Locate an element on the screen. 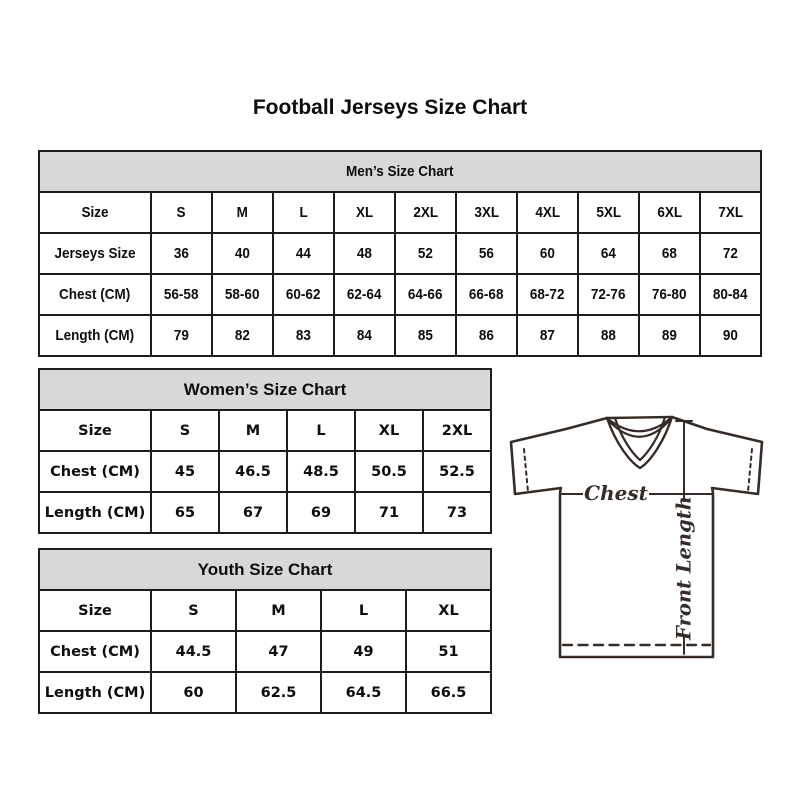 This screenshot has width=800, height=800. table-cell: 5XL is located at coordinates (608, 212).